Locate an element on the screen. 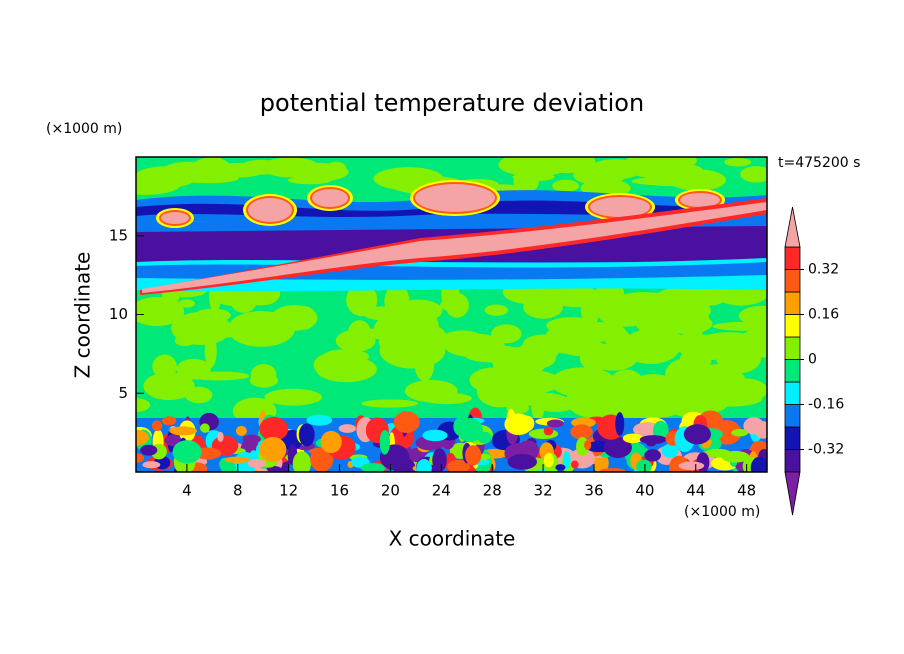  x-tick-label: 12 is located at coordinates (288, 491).